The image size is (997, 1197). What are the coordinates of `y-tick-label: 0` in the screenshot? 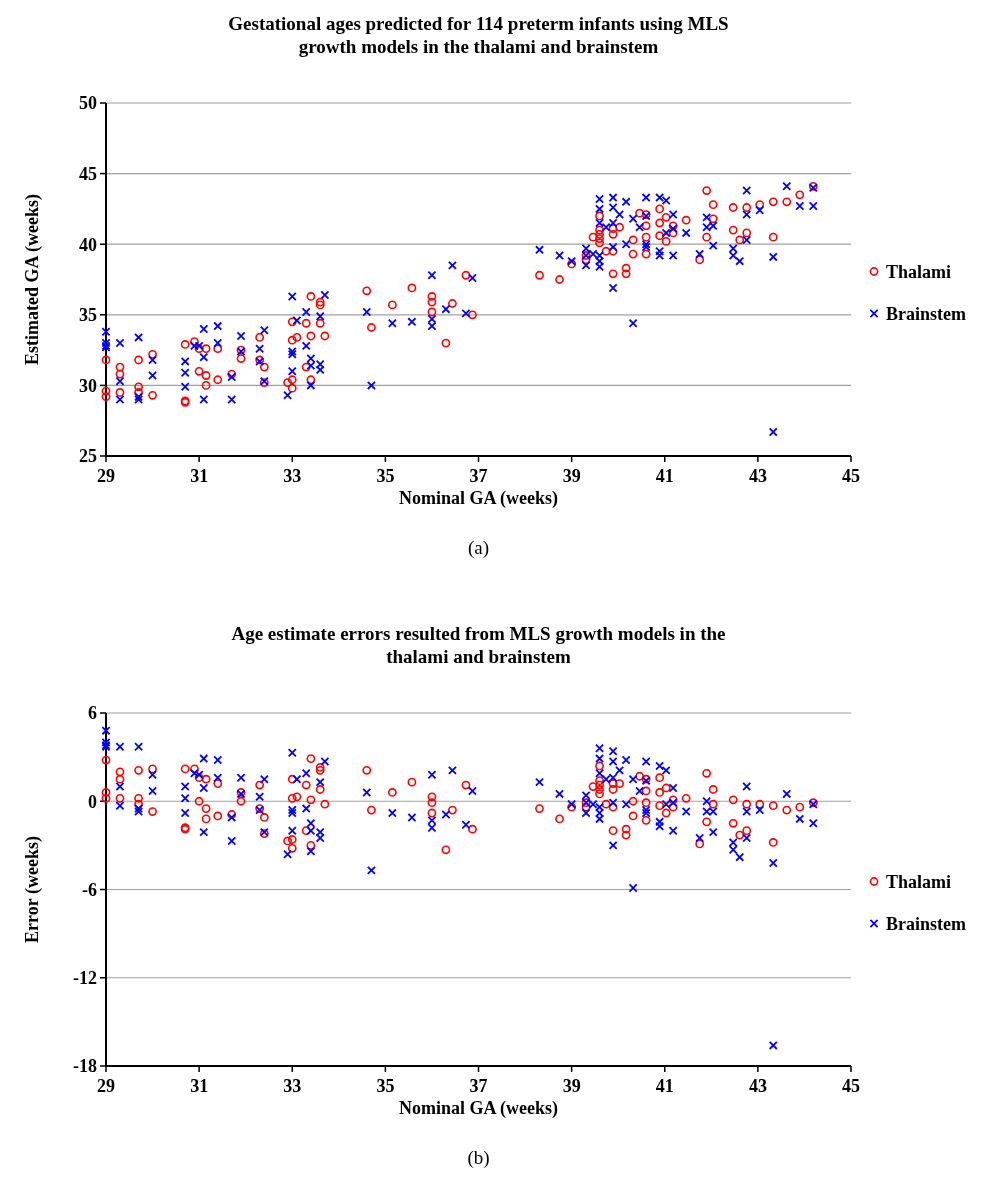 It's located at (92, 801).